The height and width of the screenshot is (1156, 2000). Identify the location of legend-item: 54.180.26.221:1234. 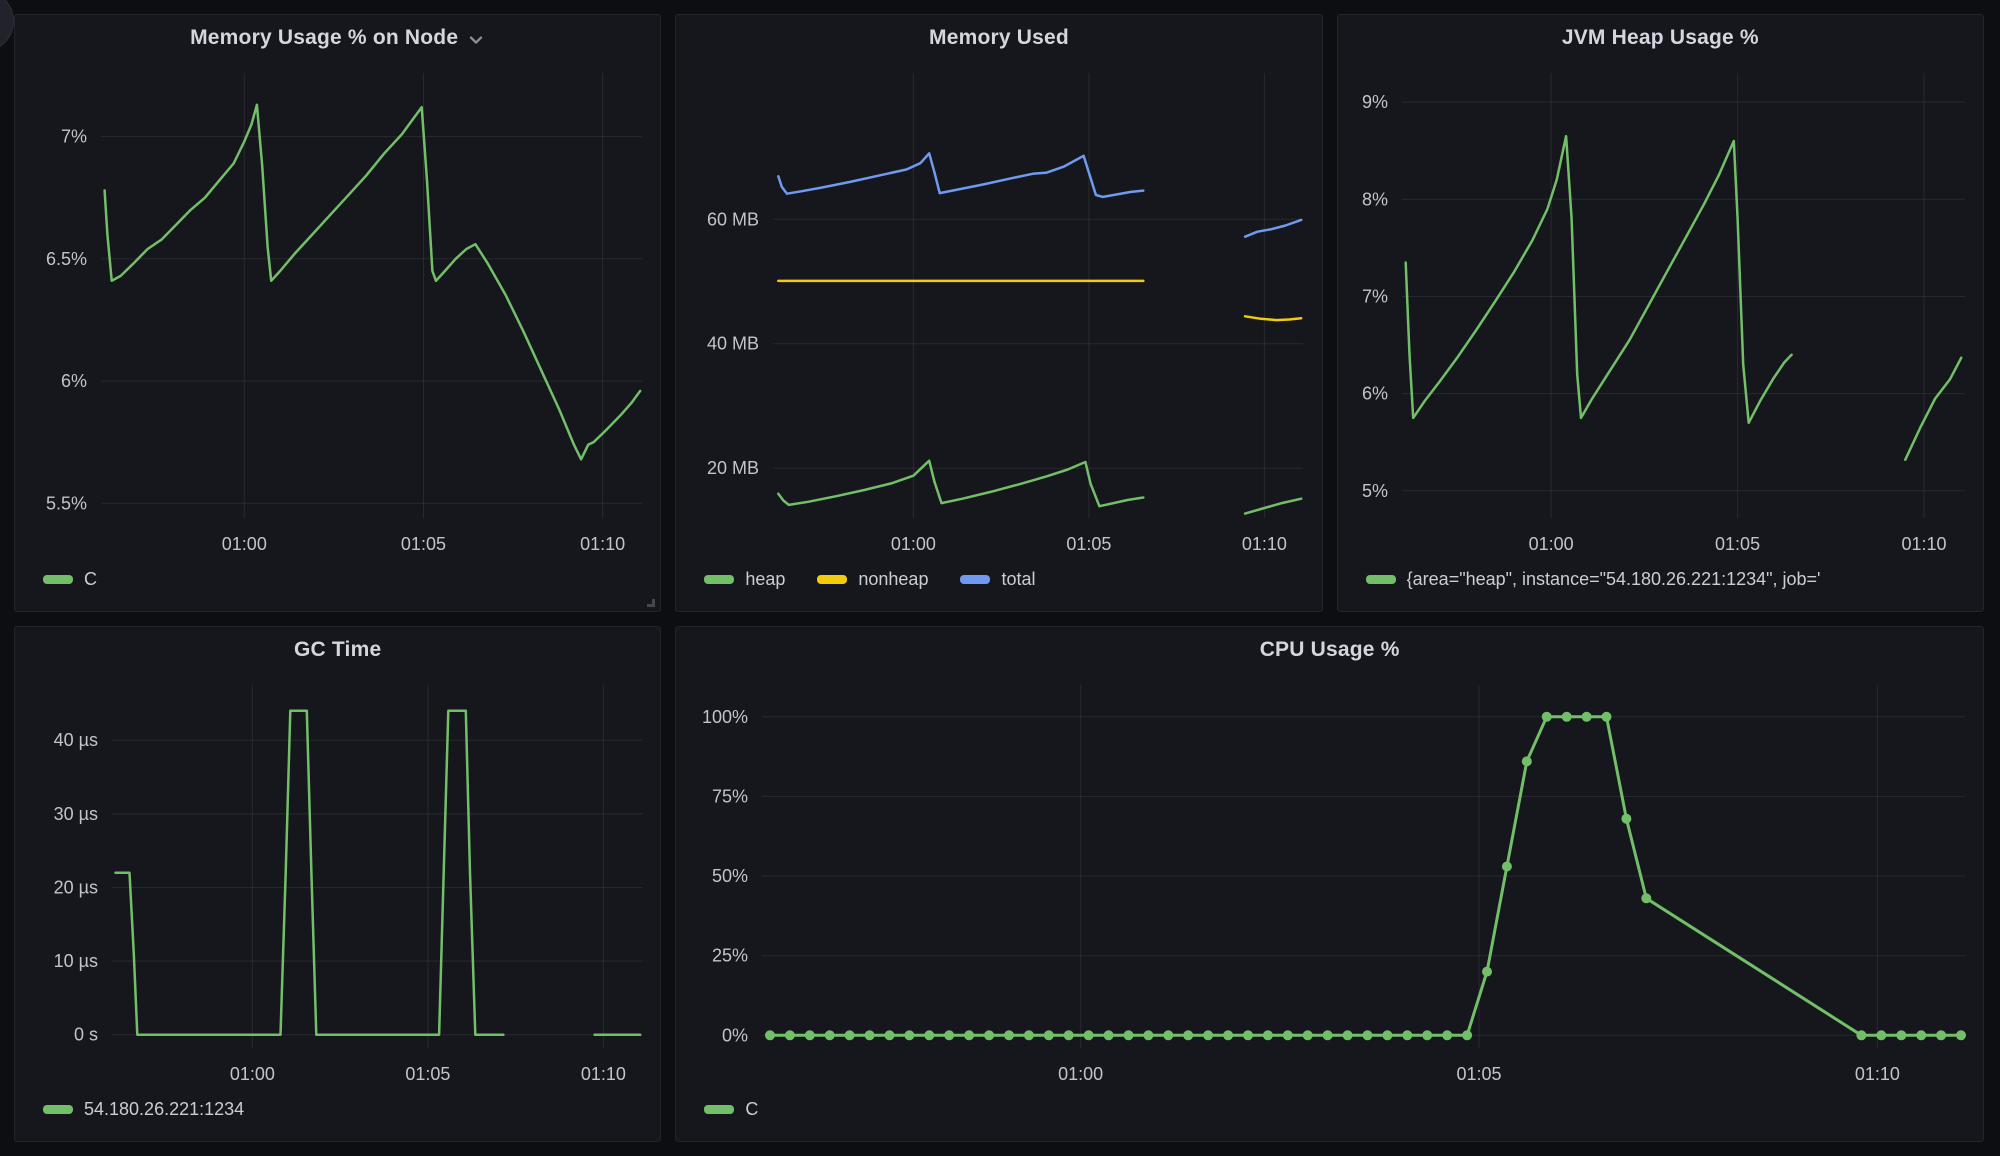
(143, 1109).